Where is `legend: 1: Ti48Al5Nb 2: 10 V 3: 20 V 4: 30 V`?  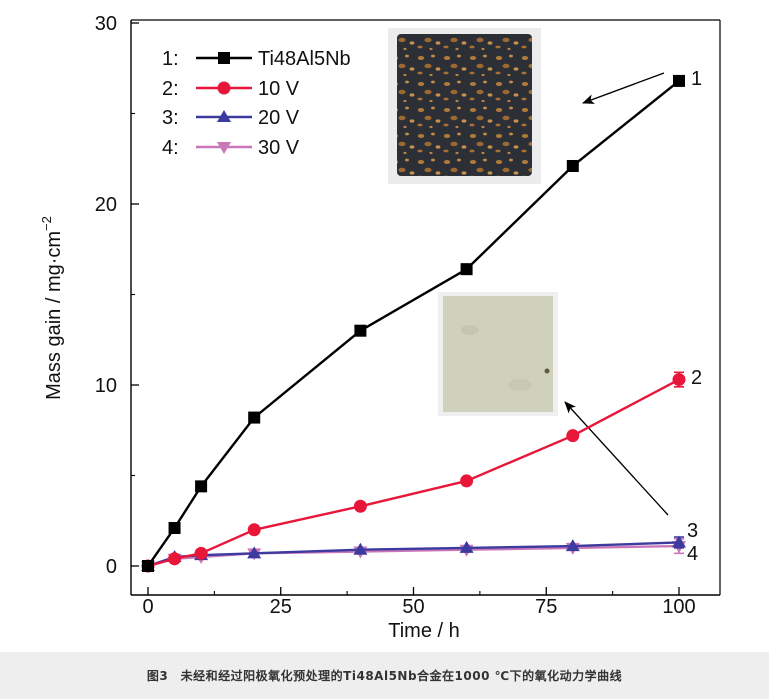
legend: 1: Ti48Al5Nb 2: 10 V 3: 20 V 4: 30 V is located at coordinates (256, 103).